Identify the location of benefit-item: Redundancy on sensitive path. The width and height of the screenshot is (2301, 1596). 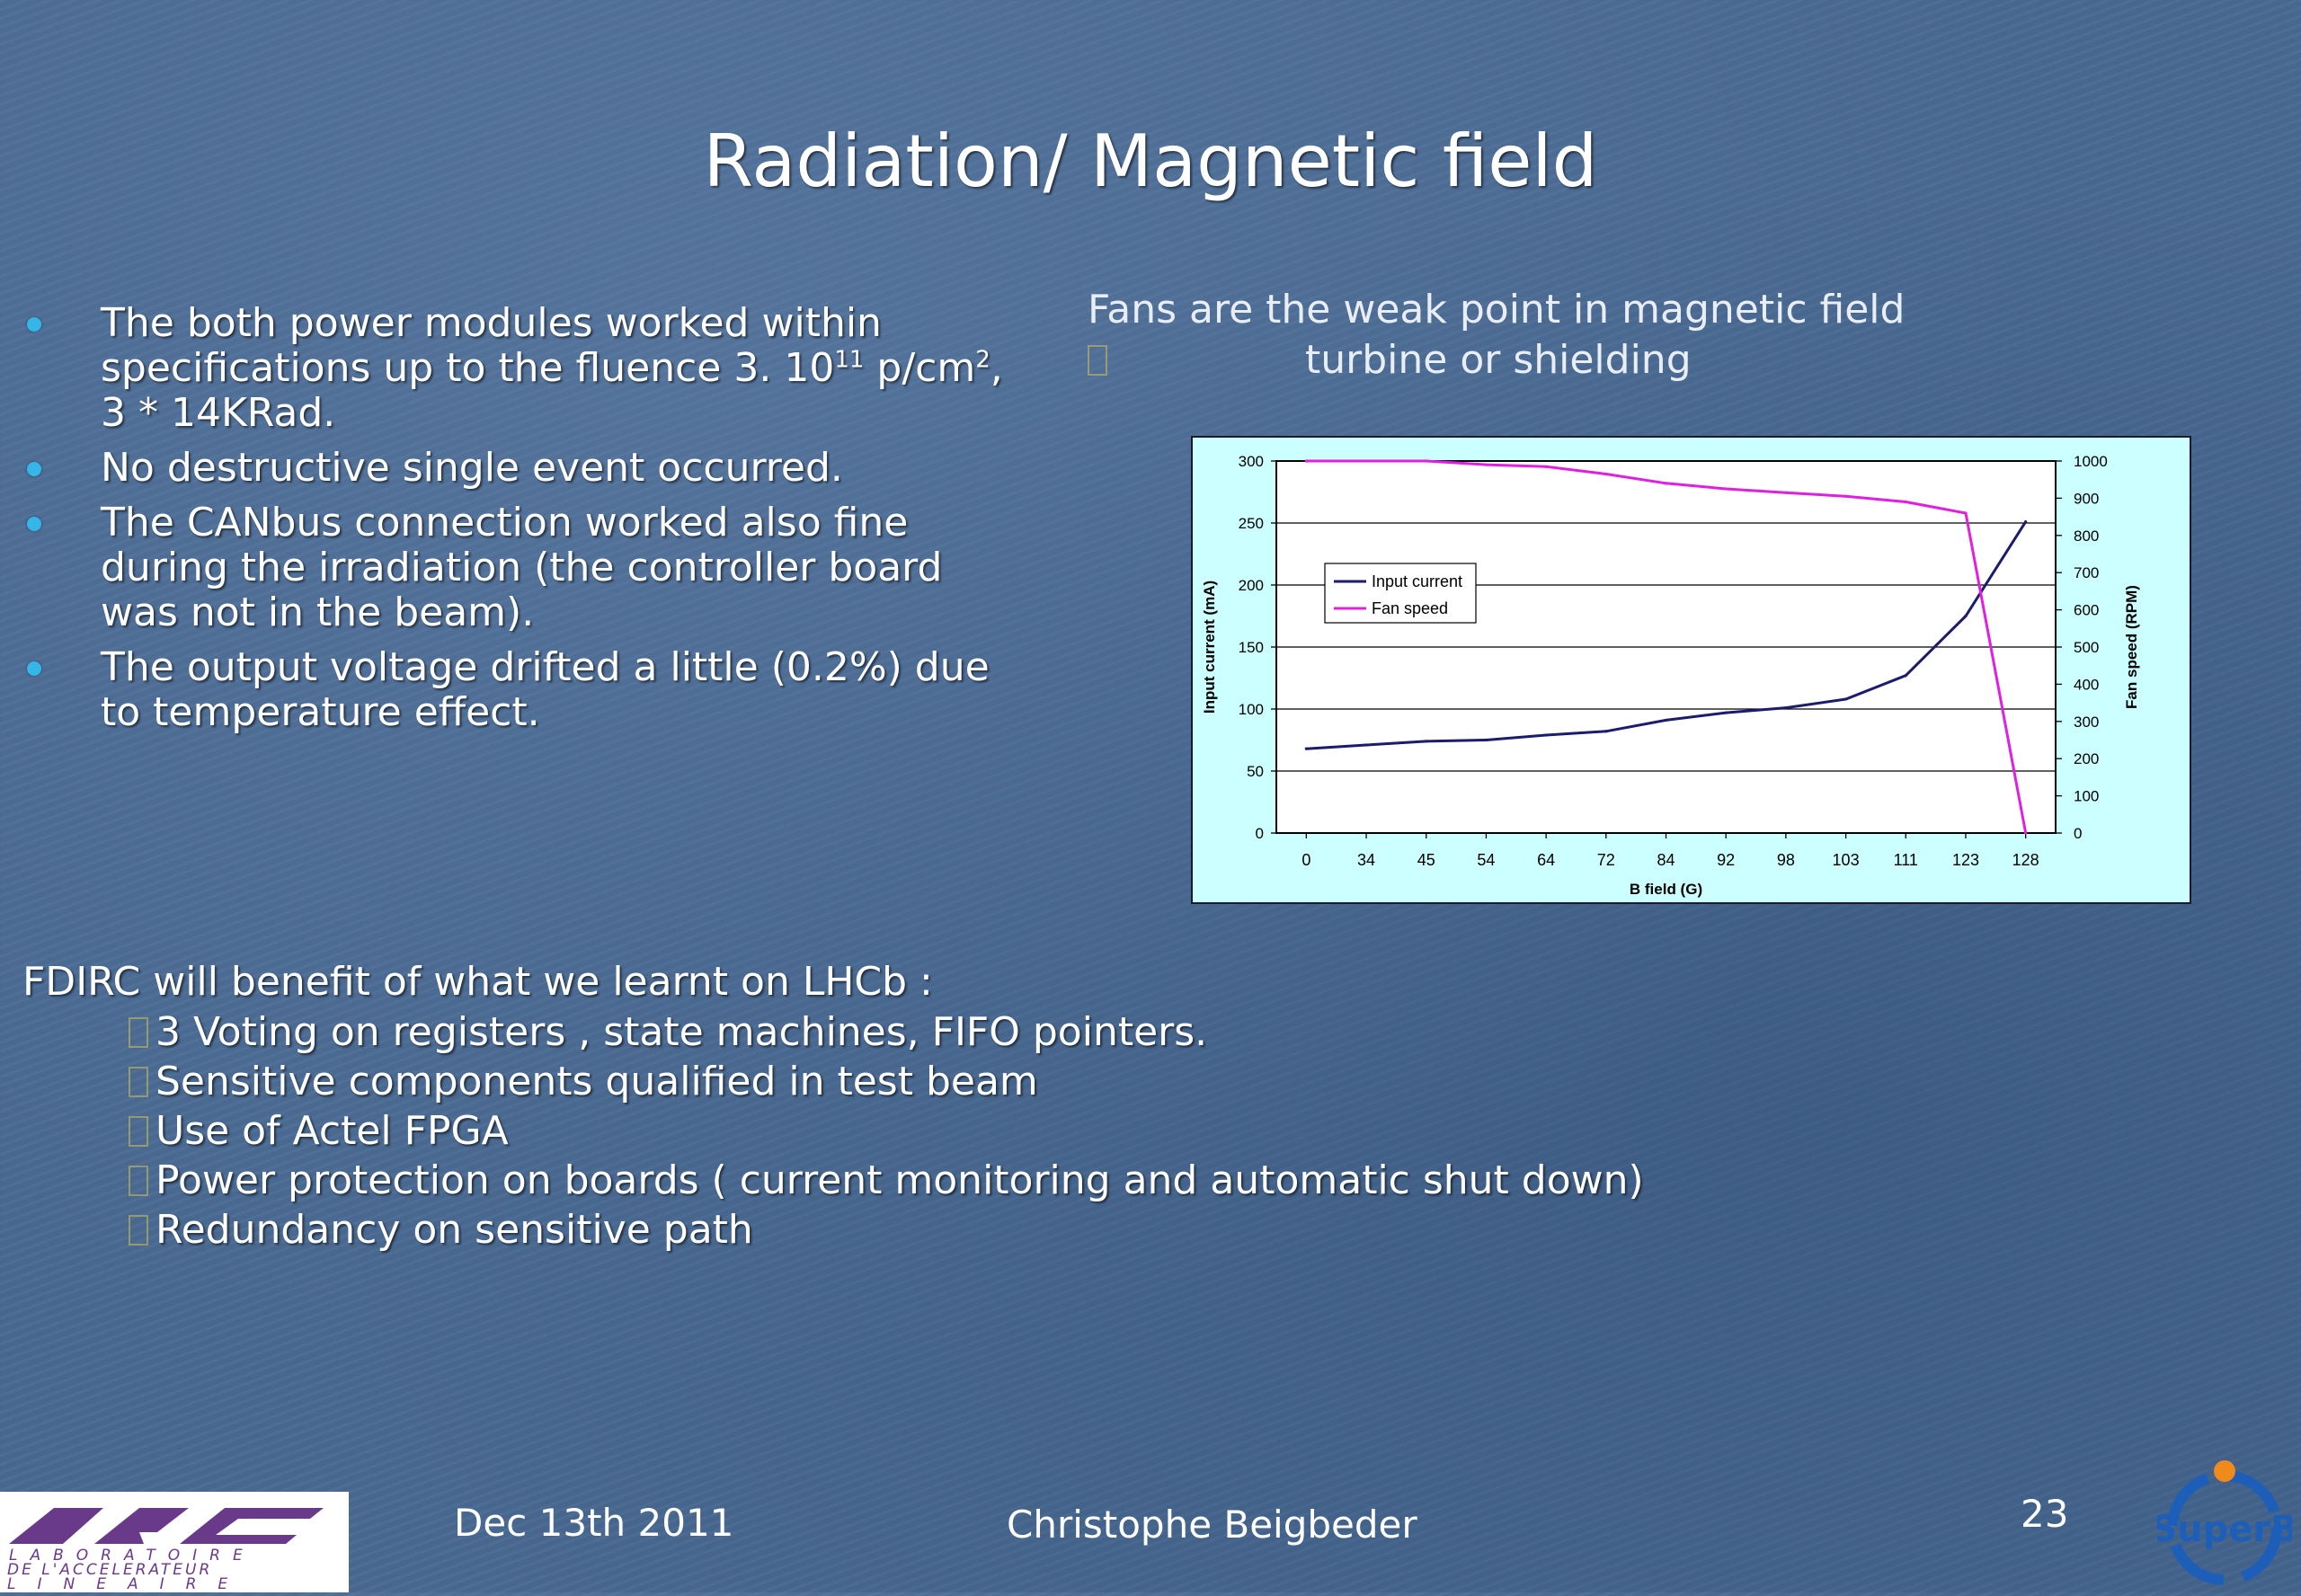
(833, 1230).